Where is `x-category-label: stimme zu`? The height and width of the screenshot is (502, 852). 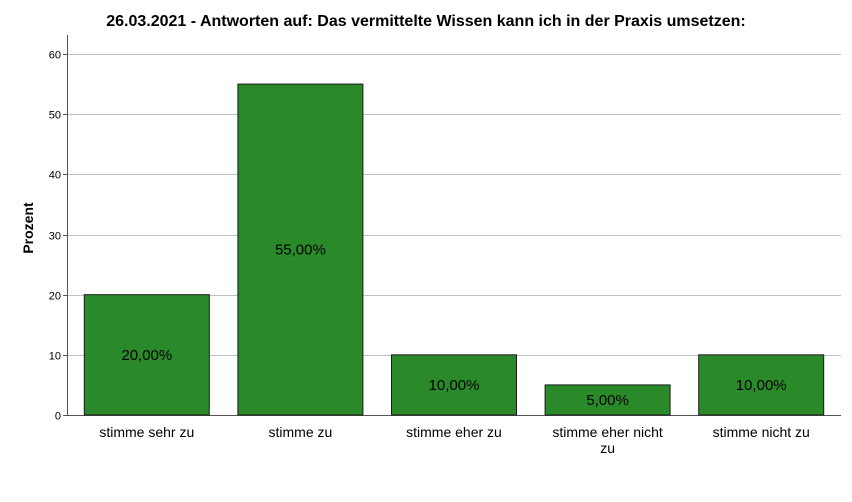
x-category-label: stimme zu is located at coordinates (301, 432).